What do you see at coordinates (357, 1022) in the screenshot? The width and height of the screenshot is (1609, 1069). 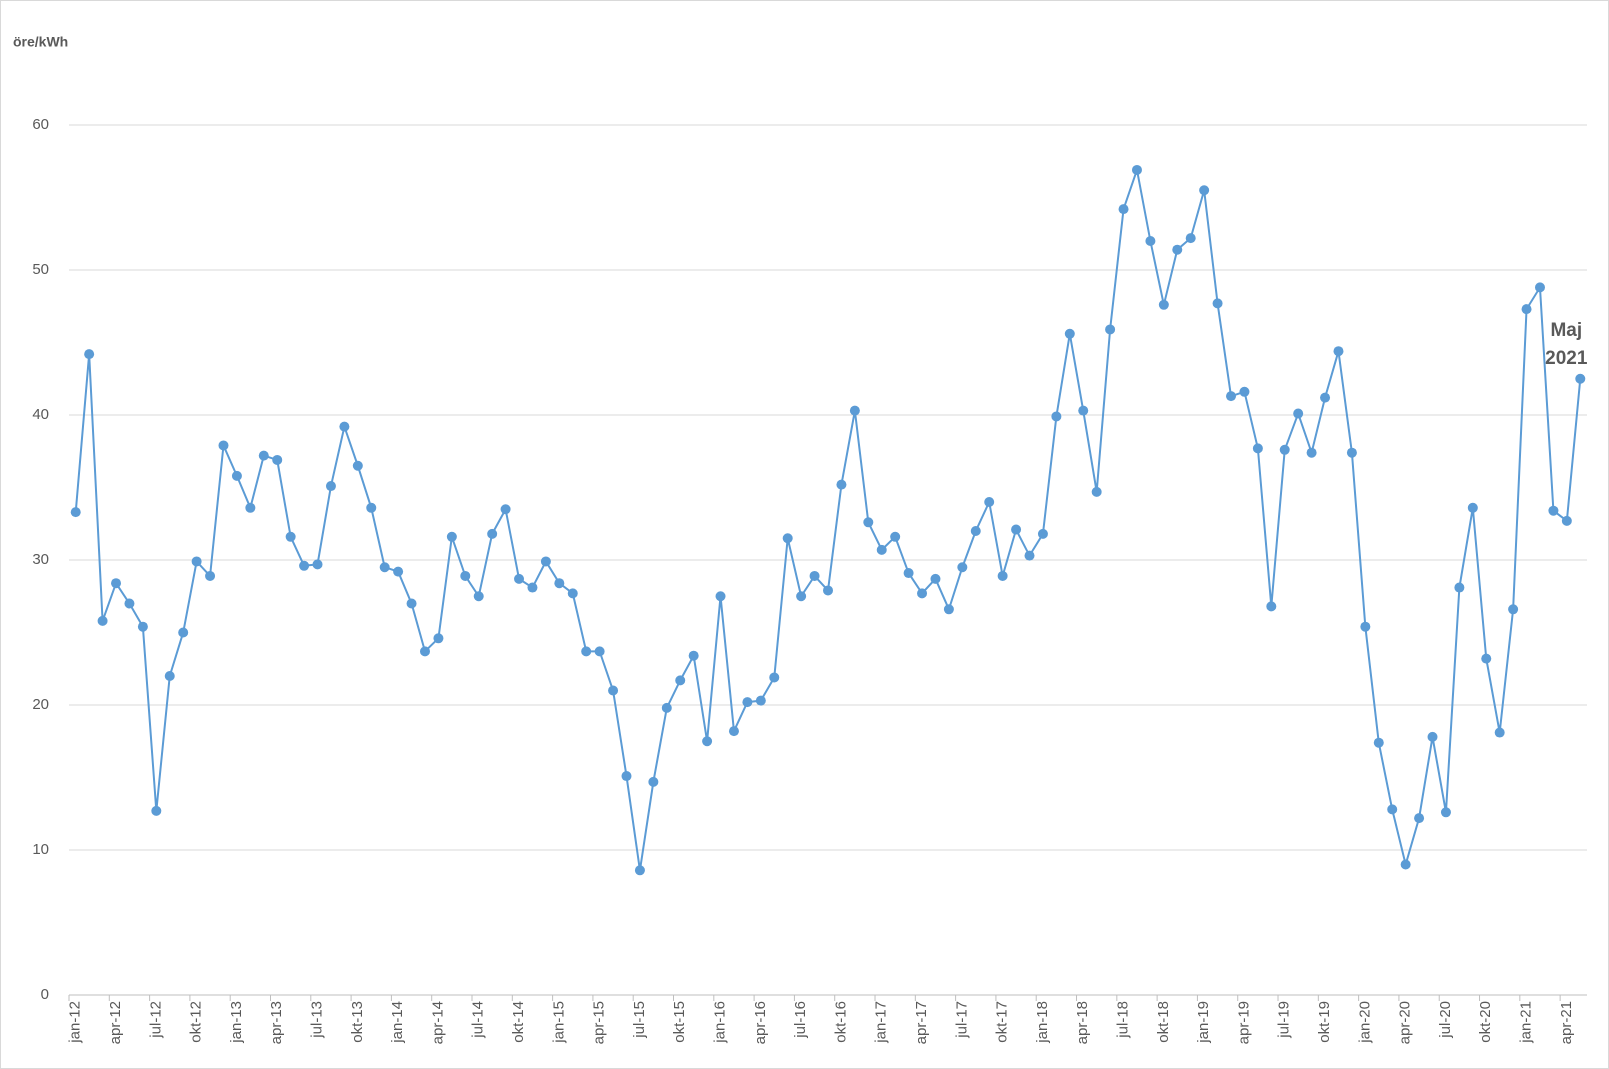 I see `x-tick-label: okt-13` at bounding box center [357, 1022].